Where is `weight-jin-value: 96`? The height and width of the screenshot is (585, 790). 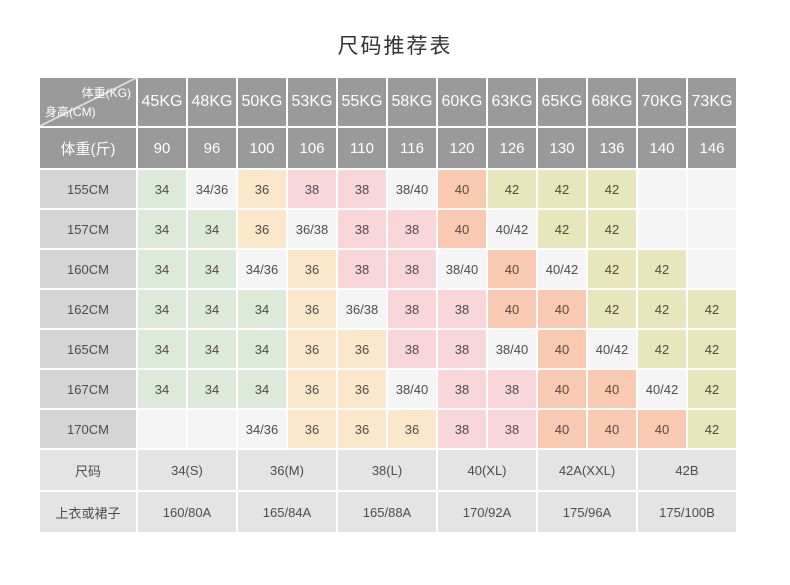 weight-jin-value: 96 is located at coordinates (212, 148).